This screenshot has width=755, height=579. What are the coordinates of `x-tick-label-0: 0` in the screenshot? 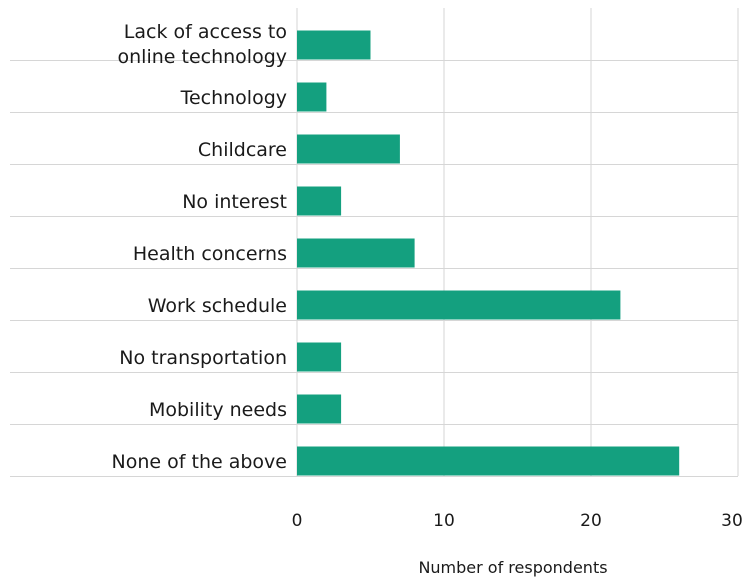 It's located at (297, 521).